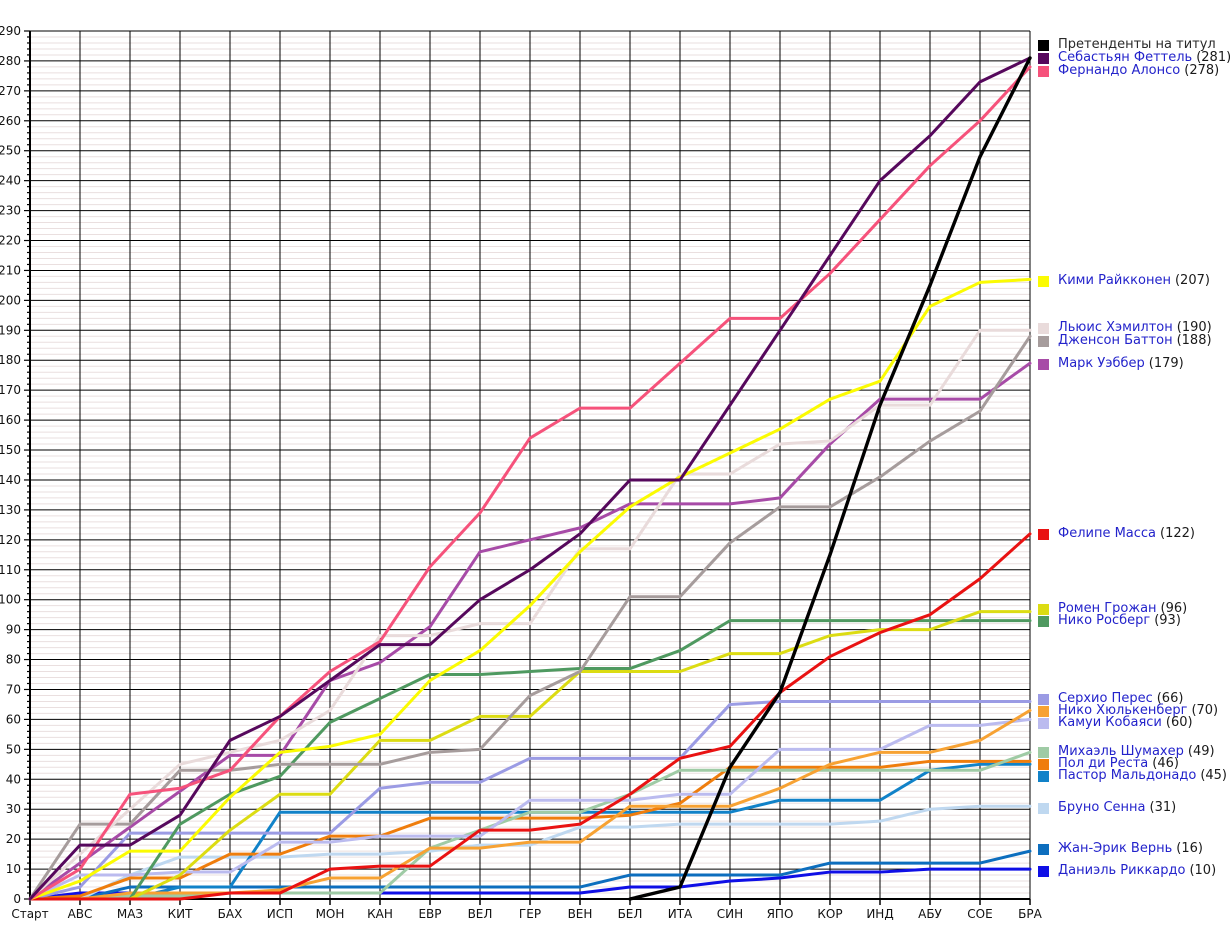 The height and width of the screenshot is (929, 1230). I want to click on legend-item-senna: Бруно Сенна (31), so click(1107, 808).